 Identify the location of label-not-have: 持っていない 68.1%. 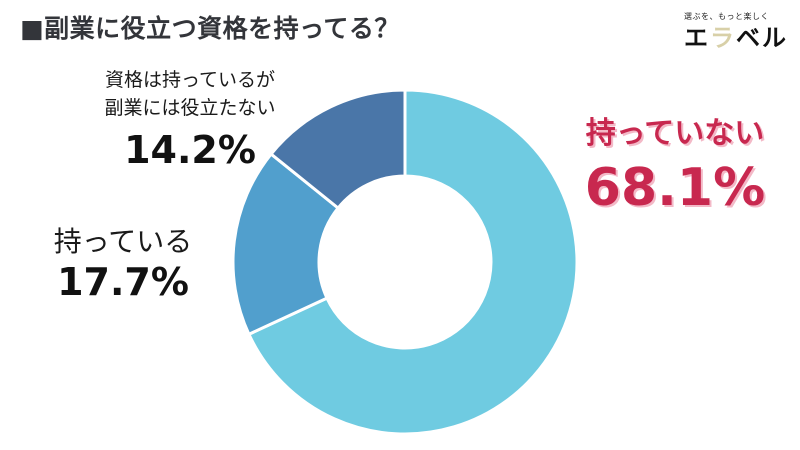
(675, 167).